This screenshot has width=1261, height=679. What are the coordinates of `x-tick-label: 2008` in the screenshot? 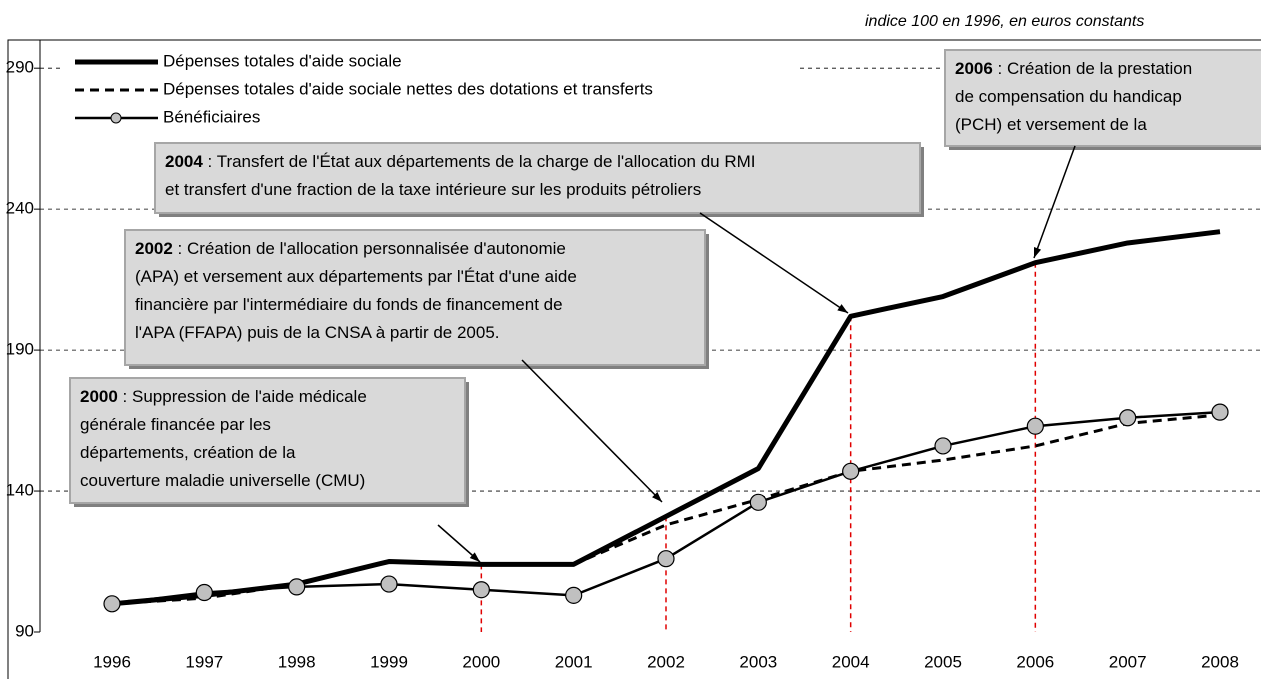 It's located at (1220, 661).